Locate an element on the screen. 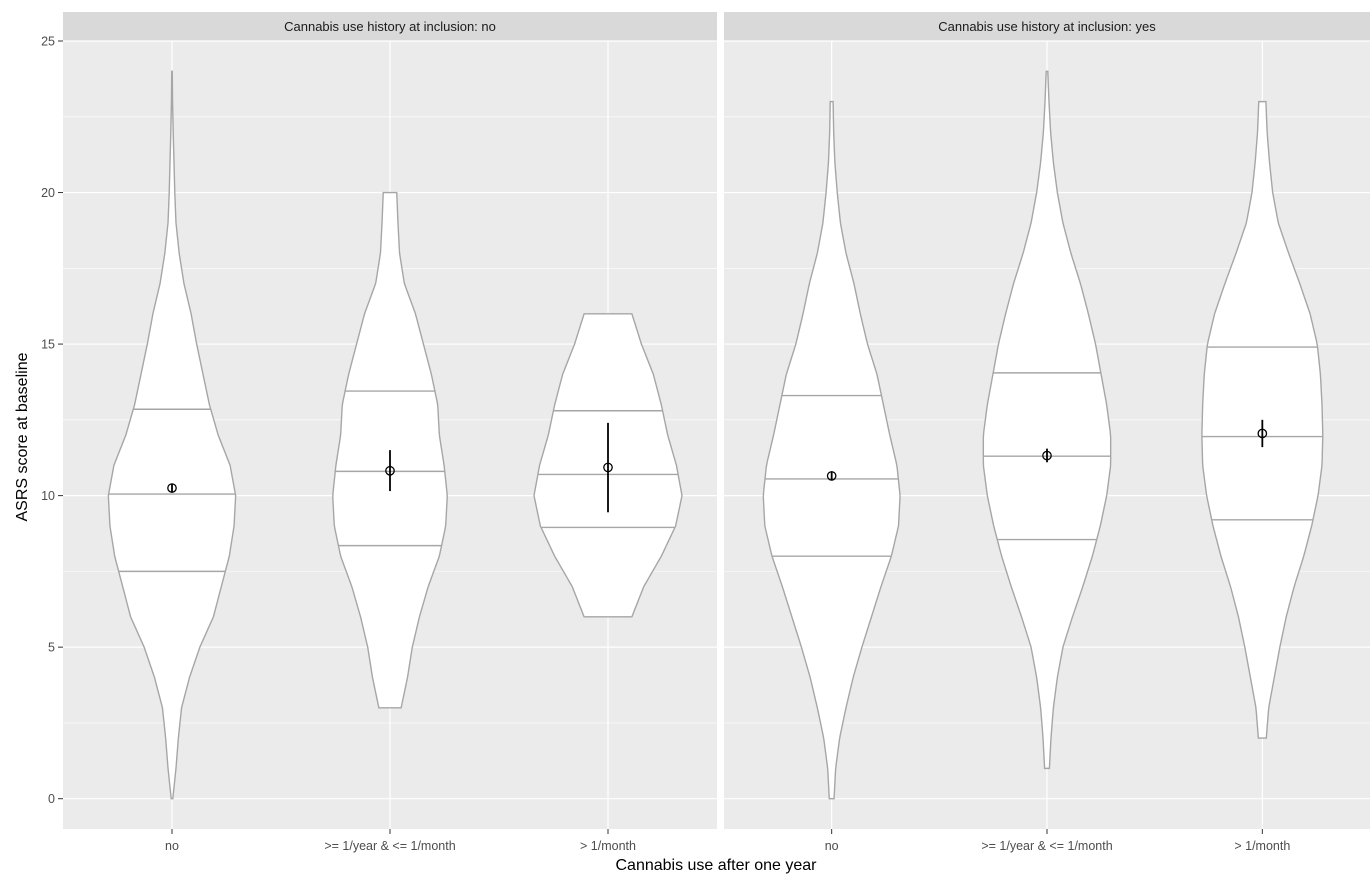 Image resolution: width=1370 pixels, height=875 pixels. y-tick-label-25: 25 is located at coordinates (48, 42).